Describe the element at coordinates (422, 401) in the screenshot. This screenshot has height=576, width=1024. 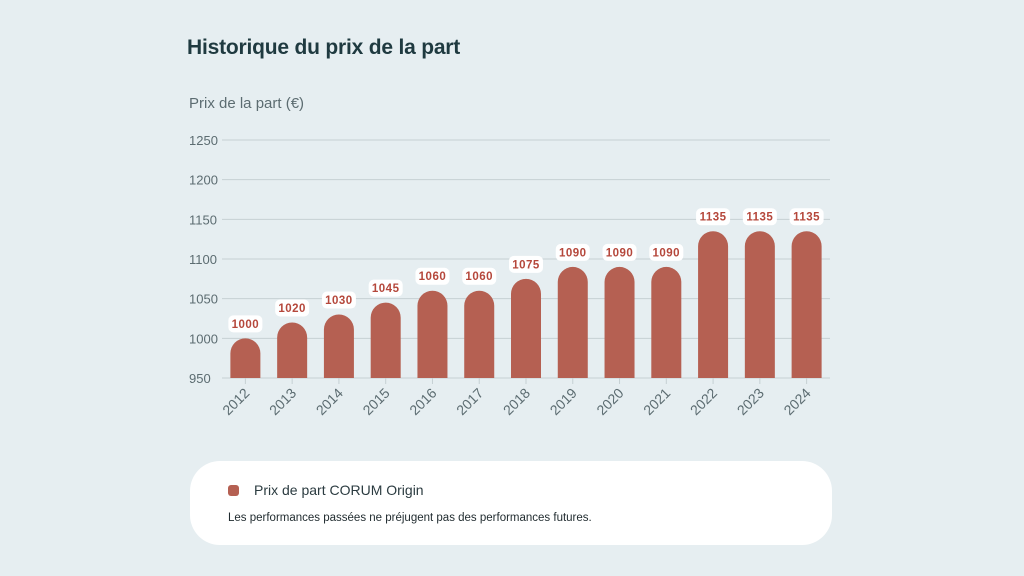
I see `x-tick-label: 2016` at that location.